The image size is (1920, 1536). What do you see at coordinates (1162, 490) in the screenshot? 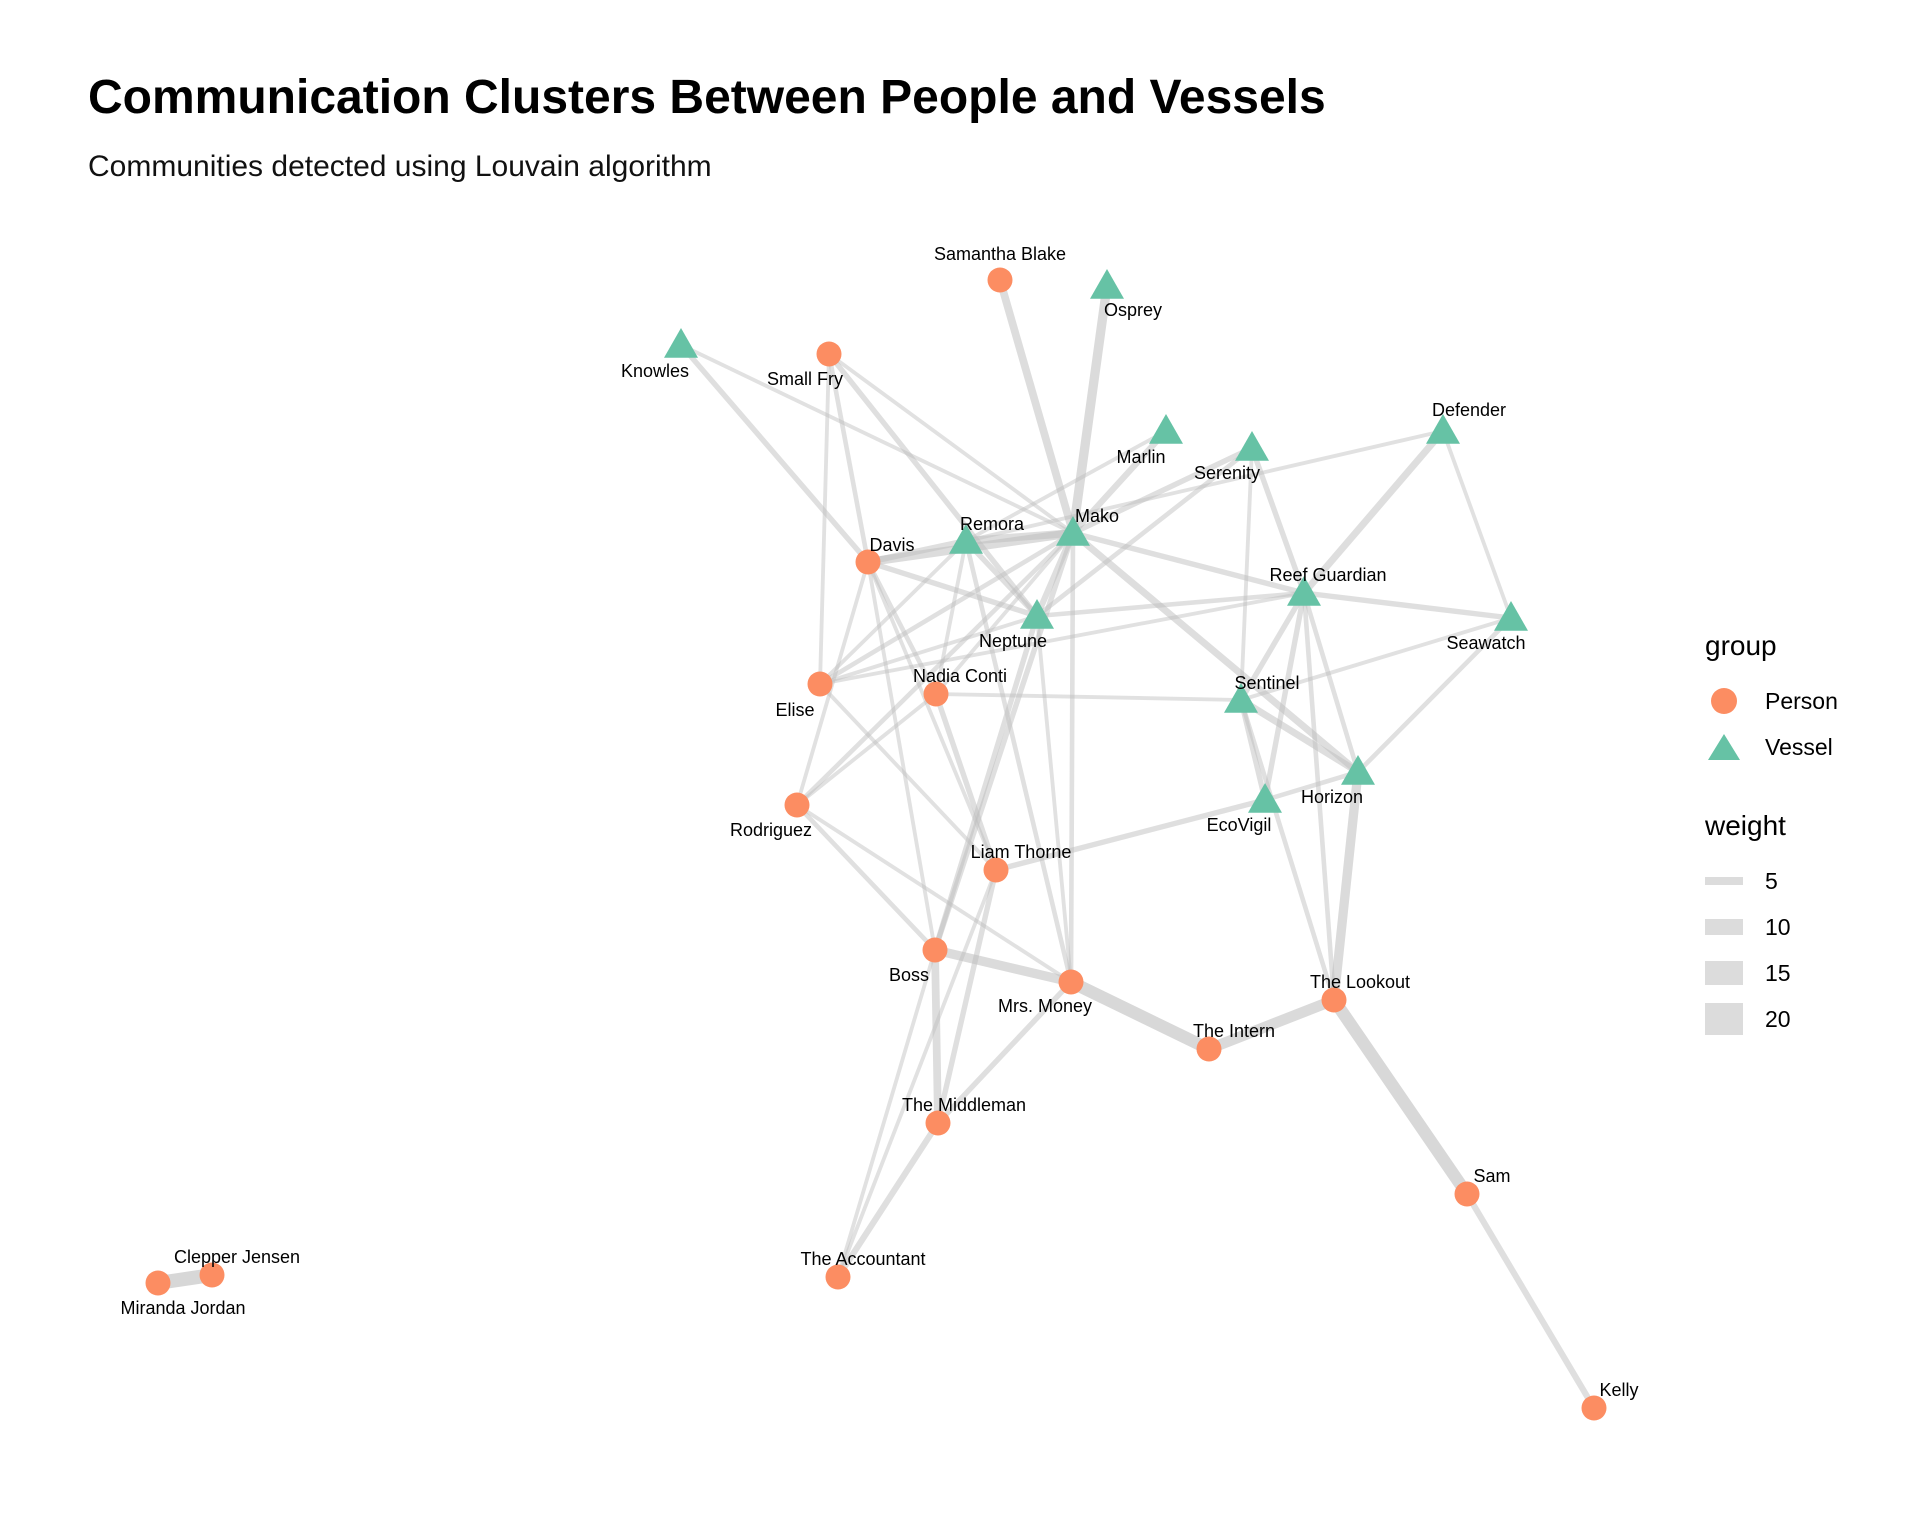
I see `edge-serenity-mako` at bounding box center [1162, 490].